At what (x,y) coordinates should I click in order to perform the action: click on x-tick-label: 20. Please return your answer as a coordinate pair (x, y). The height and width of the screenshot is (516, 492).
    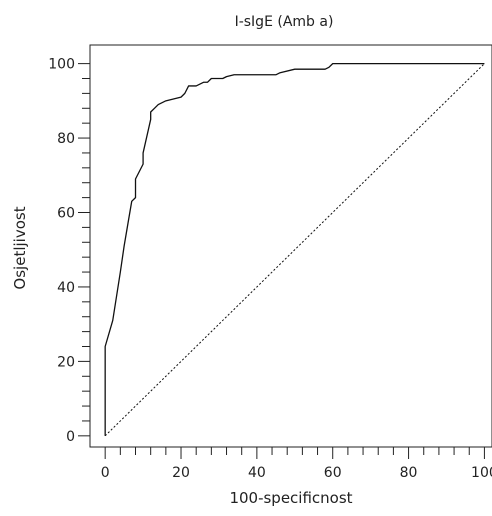
    Looking at the image, I should click on (181, 473).